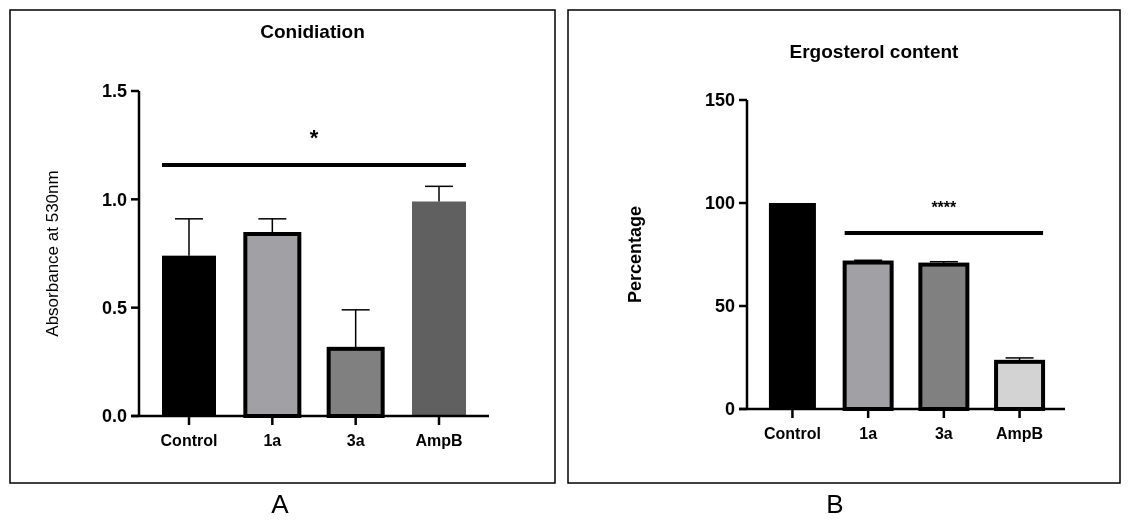  What do you see at coordinates (114, 416) in the screenshot?
I see `y-tick-label: 0.0` at bounding box center [114, 416].